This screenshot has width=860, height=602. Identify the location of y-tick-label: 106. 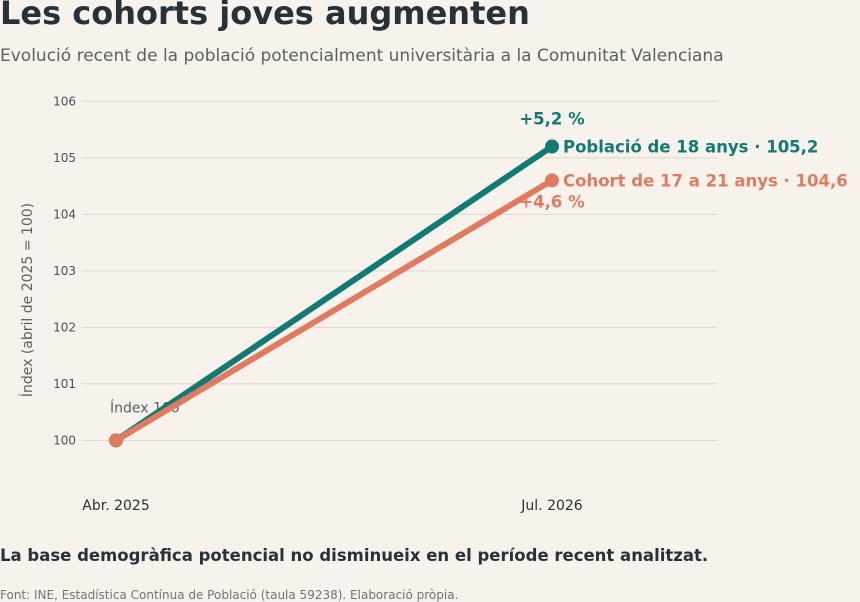
(64, 101).